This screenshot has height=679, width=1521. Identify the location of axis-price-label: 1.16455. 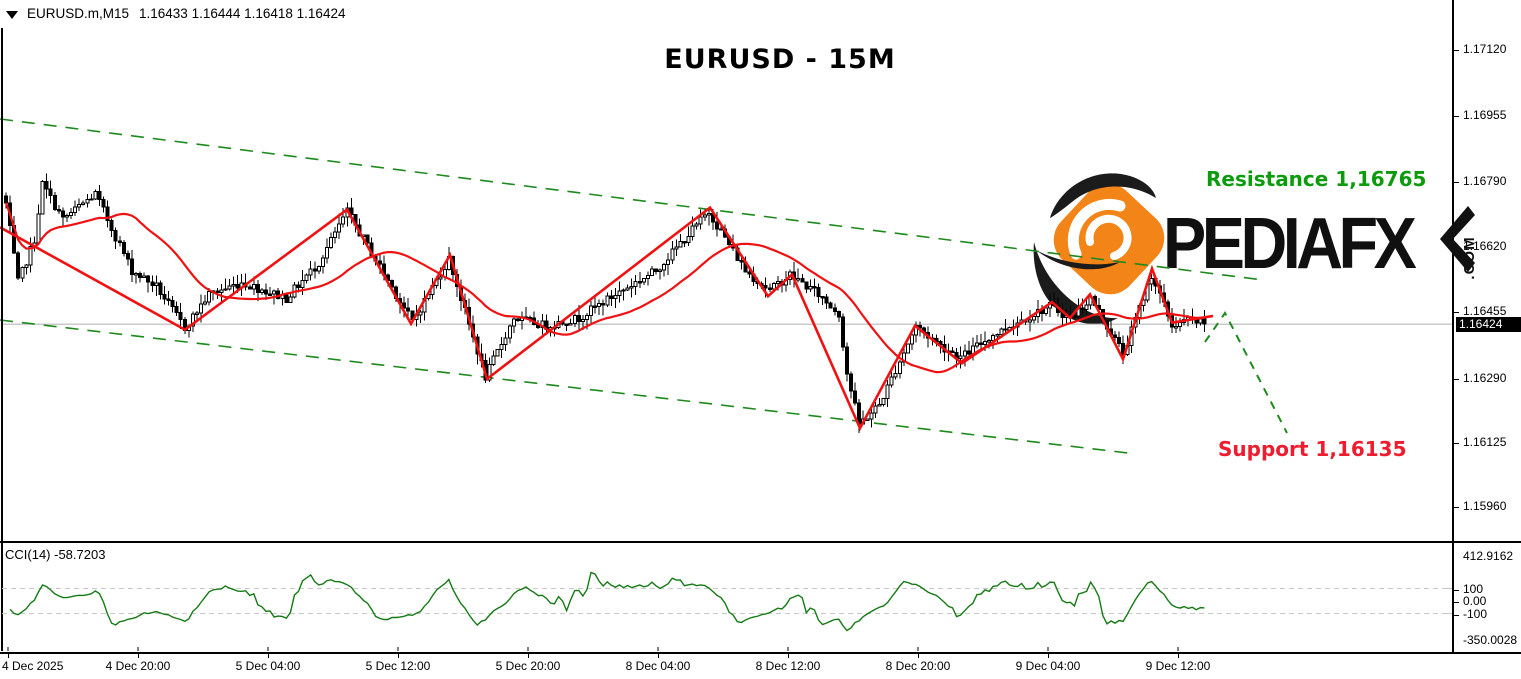
(1485, 311).